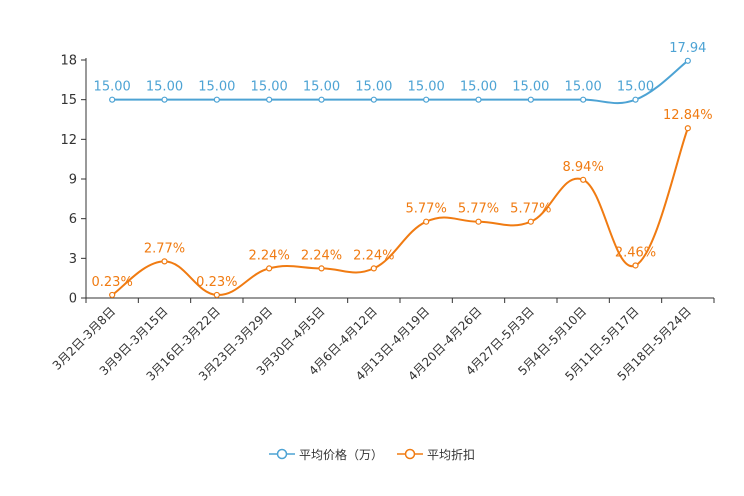  Describe the element at coordinates (410, 454) in the screenshot. I see `legend-discount-marker-icon` at that location.